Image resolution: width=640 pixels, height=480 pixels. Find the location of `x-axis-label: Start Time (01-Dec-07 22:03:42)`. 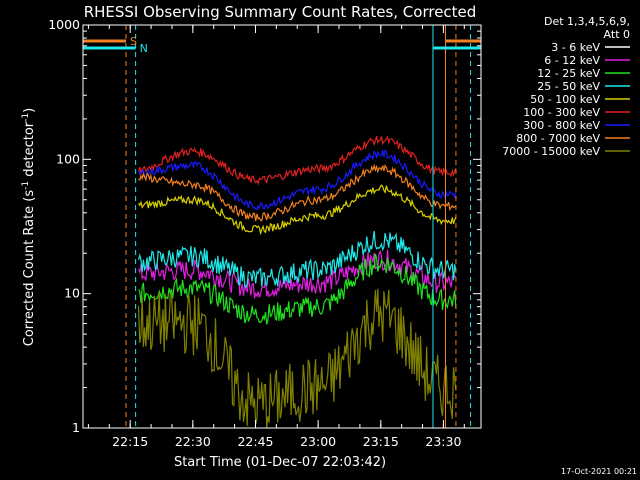

x-axis-label: Start Time (01-Dec-07 22:03:42) is located at coordinates (280, 462).